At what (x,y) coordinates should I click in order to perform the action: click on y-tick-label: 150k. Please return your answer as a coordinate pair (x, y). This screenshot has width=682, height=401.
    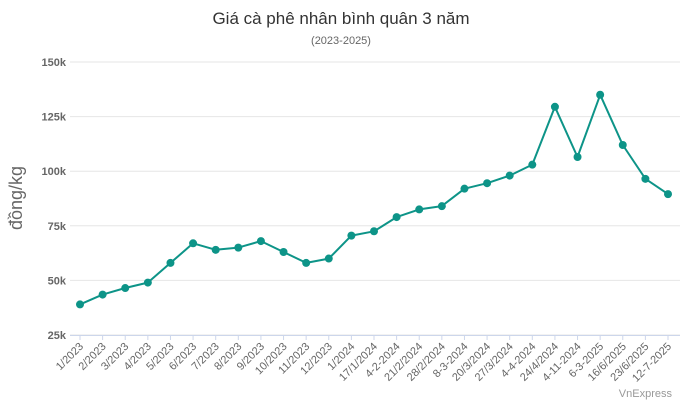
    Looking at the image, I should click on (54, 63).